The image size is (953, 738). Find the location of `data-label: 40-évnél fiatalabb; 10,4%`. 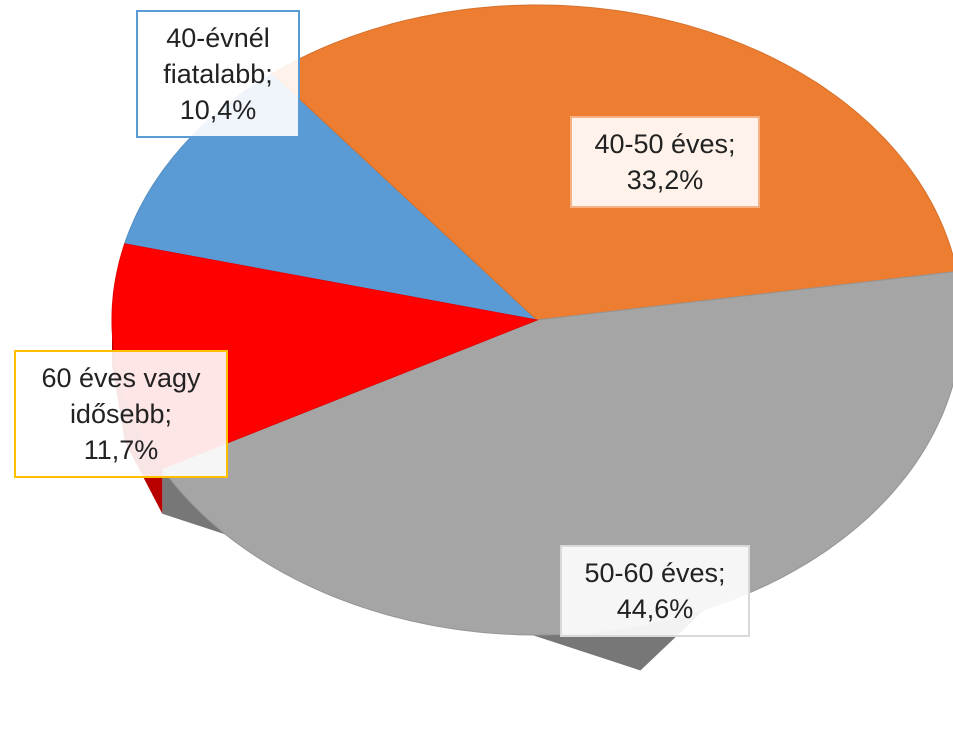

data-label: 40-évnél fiatalabb; 10,4% is located at coordinates (218, 74).